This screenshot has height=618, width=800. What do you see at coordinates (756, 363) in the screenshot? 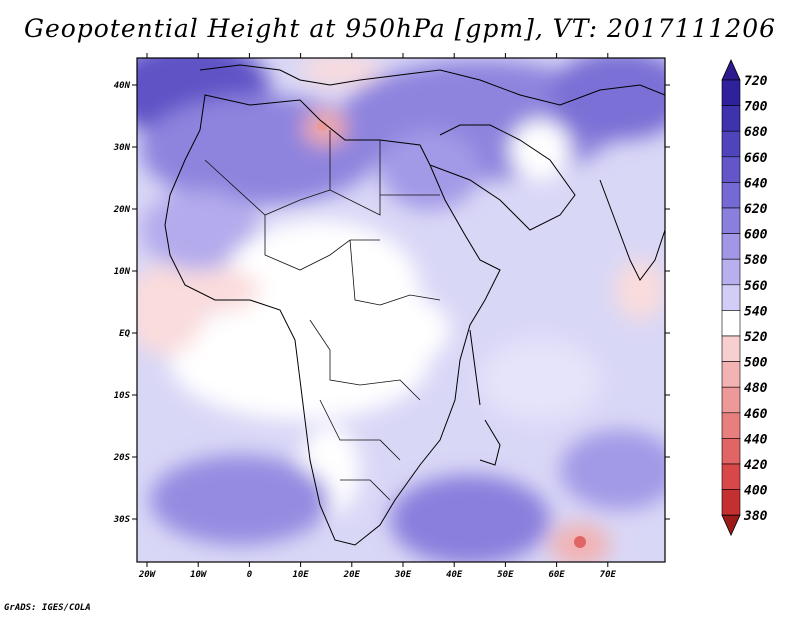
I see `colorbar-label: 500` at bounding box center [756, 363].